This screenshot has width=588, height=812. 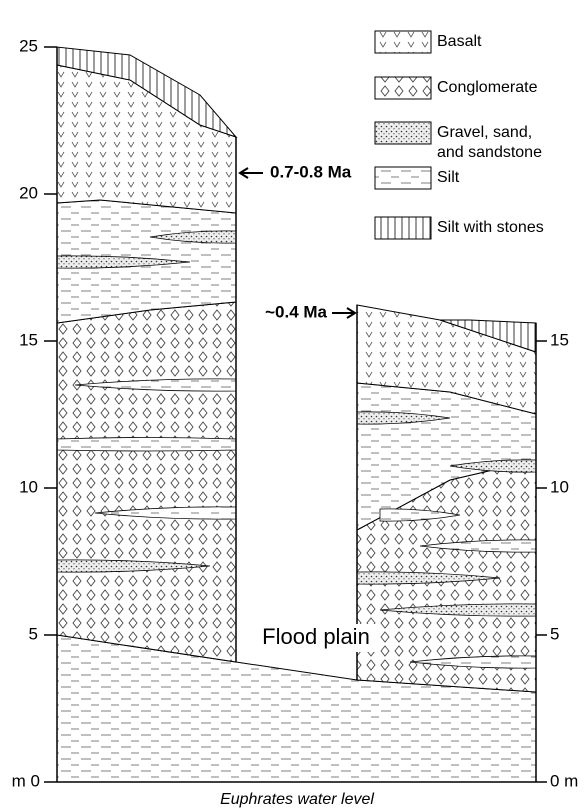 I want to click on flood-plain-label: Flood plain, so click(x=316, y=636).